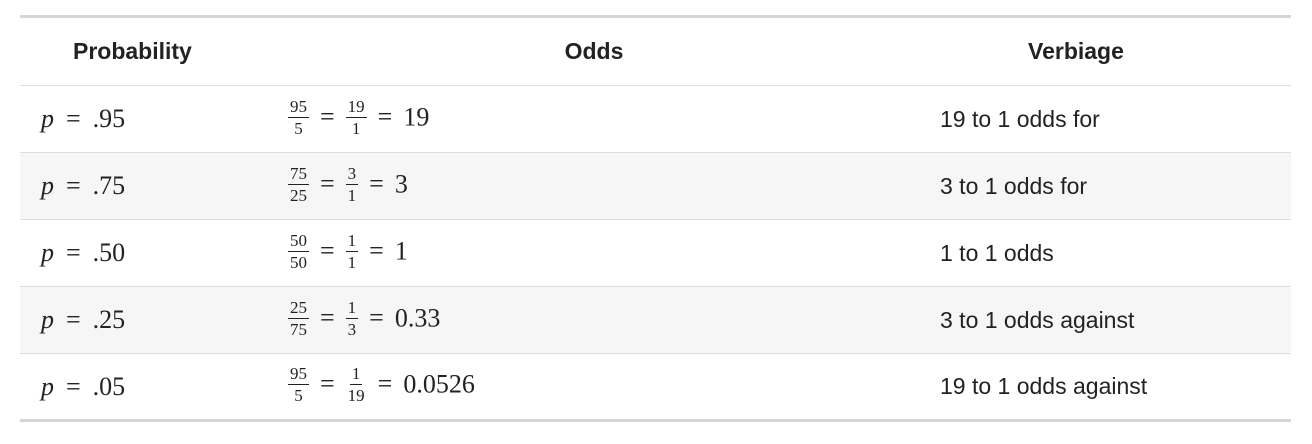 This screenshot has height=444, width=1312. I want to click on table-row: p = .25 25 75 = 1 3 = 0.33 3 to 1 odds against, so click(655, 320).